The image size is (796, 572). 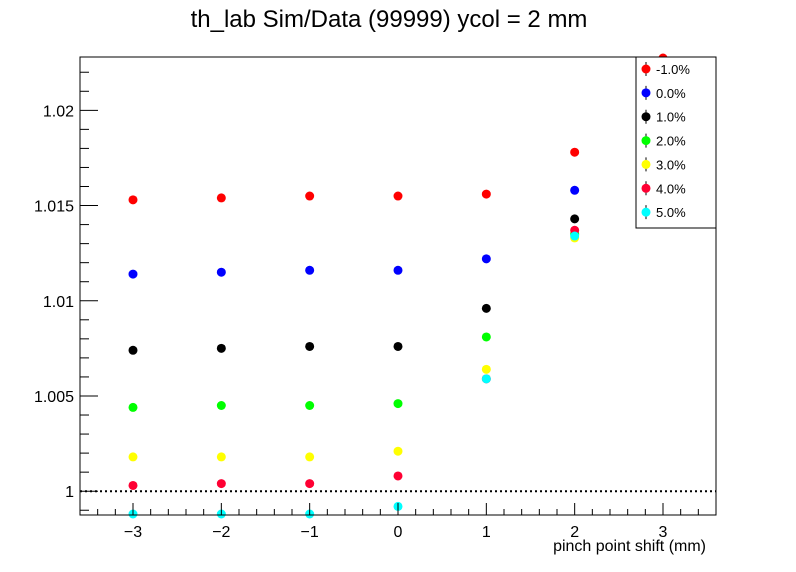 I want to click on x-tick-label: −1, so click(x=310, y=532).